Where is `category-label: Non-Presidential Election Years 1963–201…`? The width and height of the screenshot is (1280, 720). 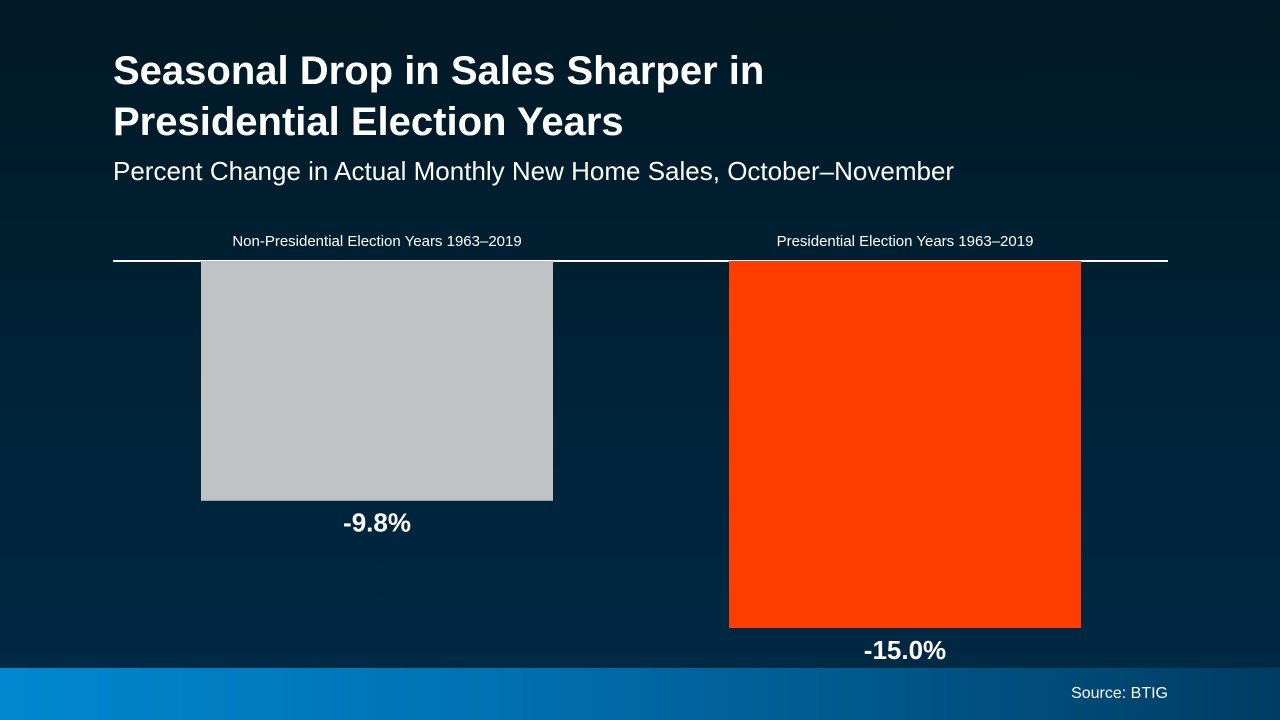
category-label: Non-Presidential Election Years 1963–201… is located at coordinates (376, 241).